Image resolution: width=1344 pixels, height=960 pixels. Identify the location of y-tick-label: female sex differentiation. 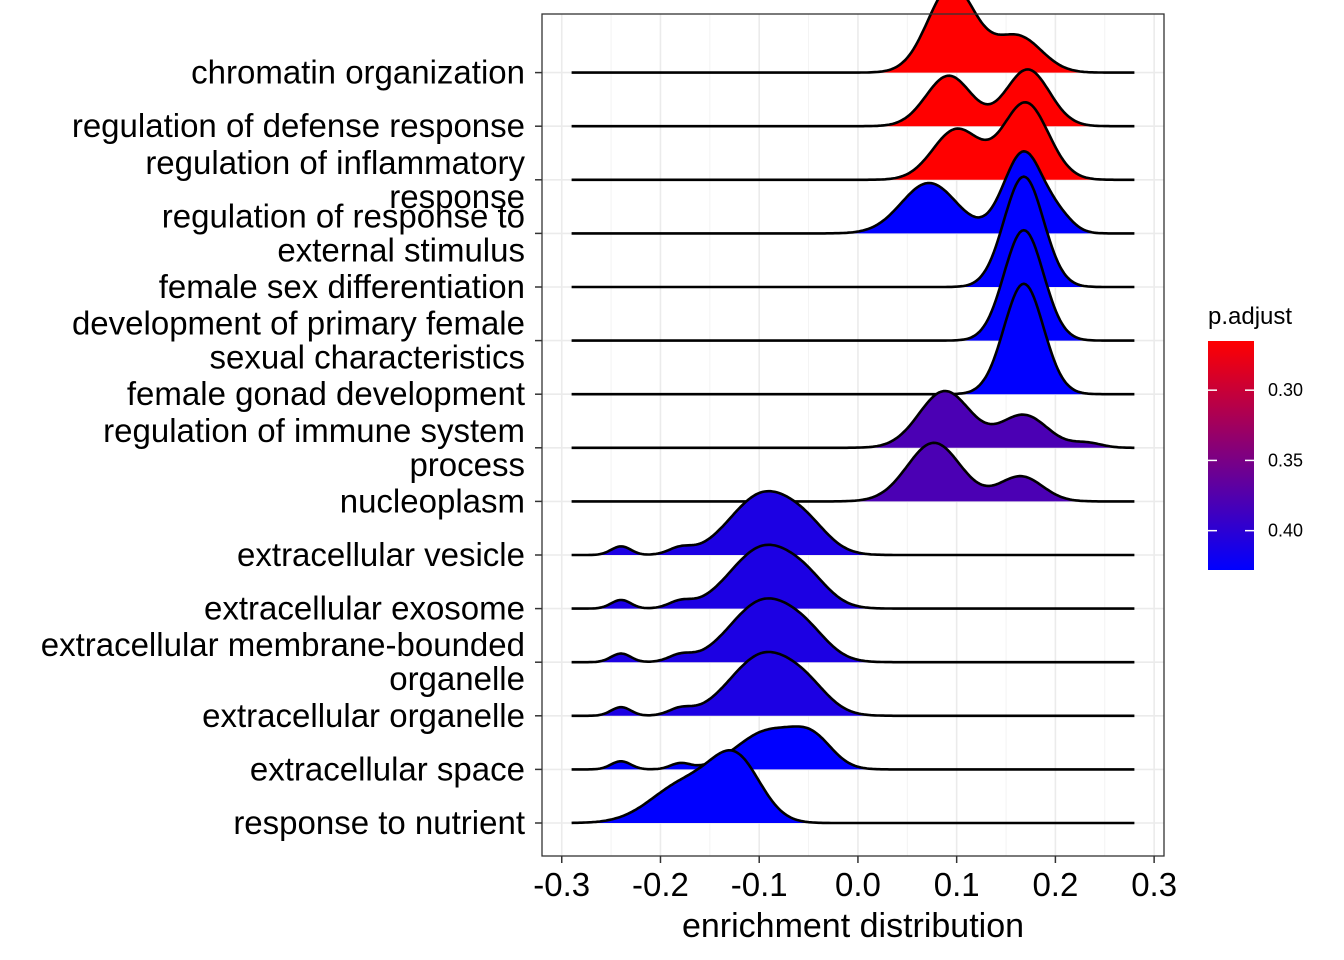
(342, 286).